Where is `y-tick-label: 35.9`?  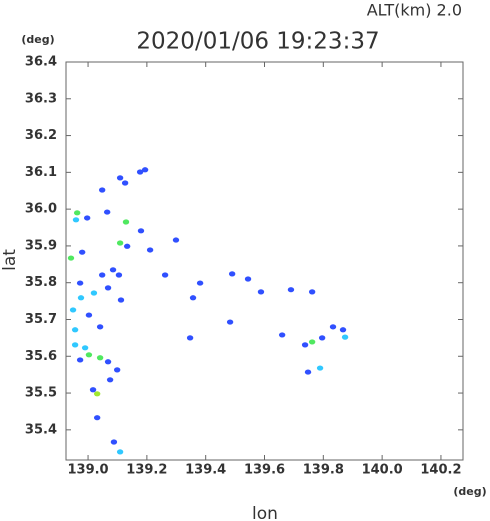
y-tick-label: 35.9 is located at coordinates (41, 245).